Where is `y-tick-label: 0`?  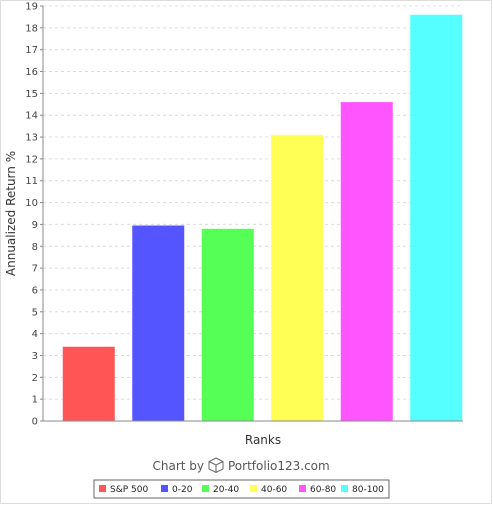
y-tick-label: 0 is located at coordinates (35, 422).